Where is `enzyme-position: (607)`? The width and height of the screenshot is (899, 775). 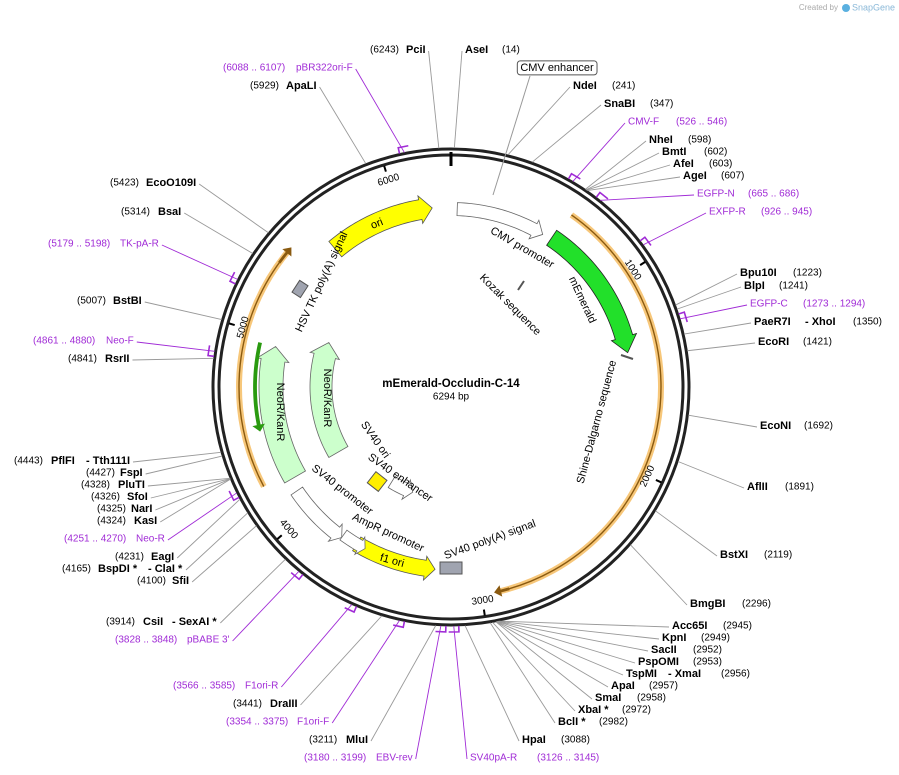 enzyme-position: (607) is located at coordinates (732, 176).